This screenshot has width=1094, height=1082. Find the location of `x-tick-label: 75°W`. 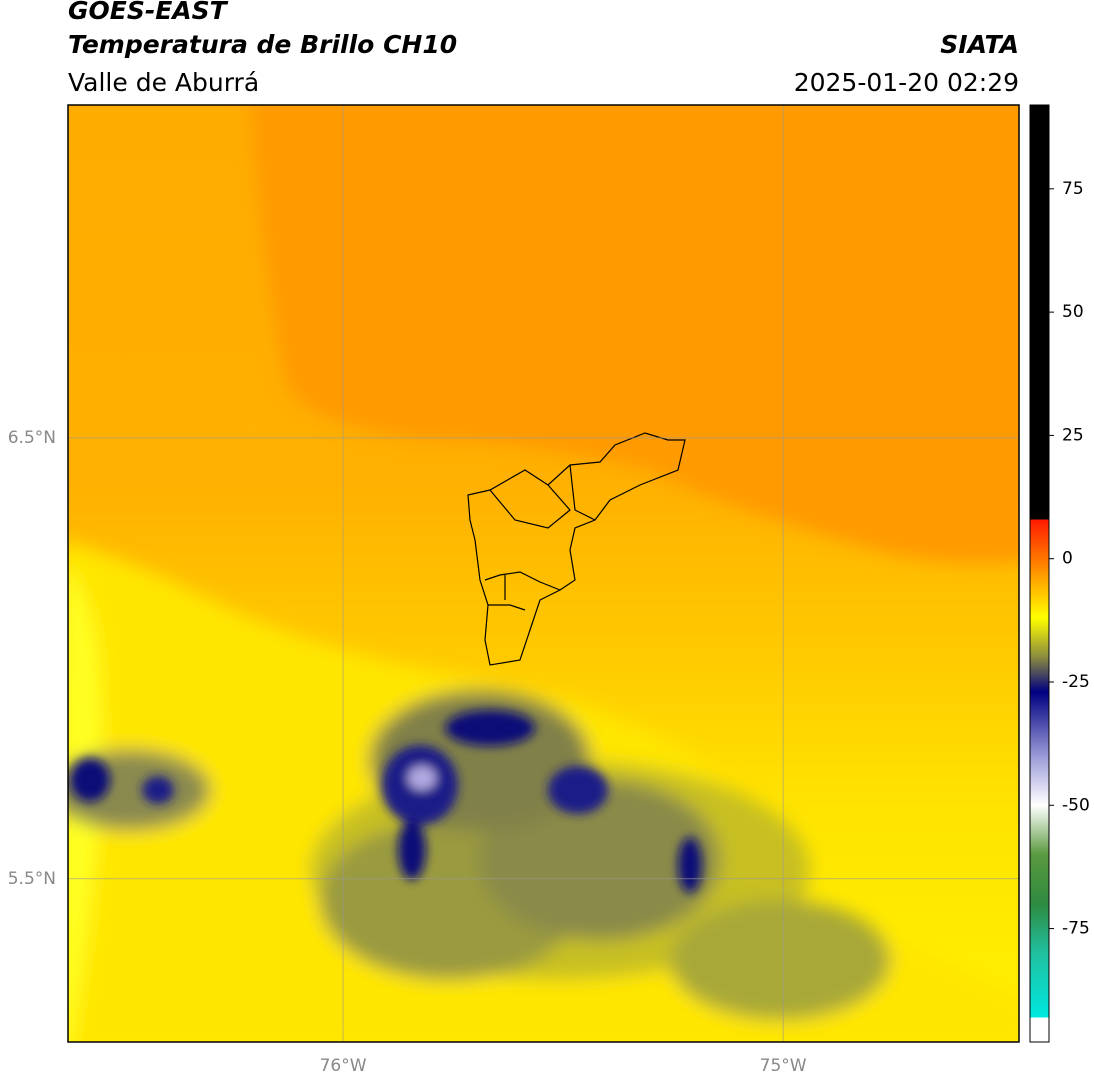

x-tick-label: 75°W is located at coordinates (783, 1066).